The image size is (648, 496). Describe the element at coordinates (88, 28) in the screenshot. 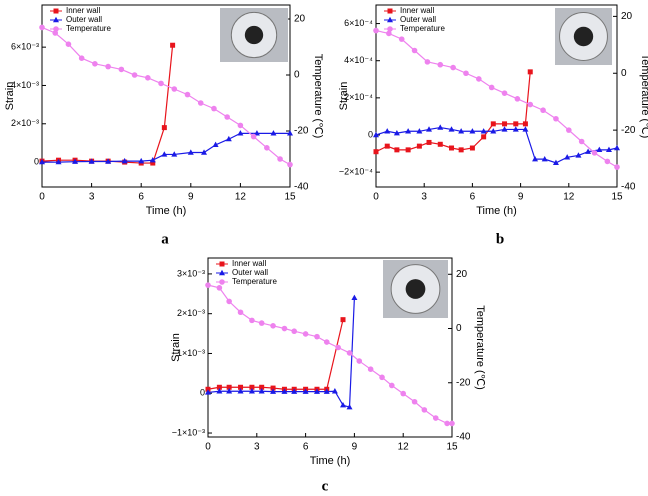

I see `legend-label: Temperature` at that location.